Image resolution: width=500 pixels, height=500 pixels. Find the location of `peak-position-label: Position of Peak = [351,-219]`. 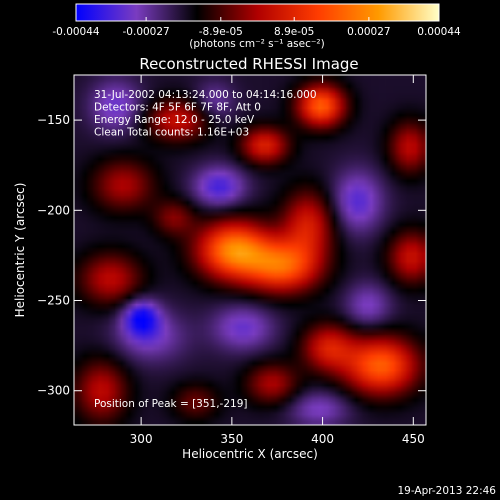

peak-position-label: Position of Peak = [351,-219] is located at coordinates (171, 404).